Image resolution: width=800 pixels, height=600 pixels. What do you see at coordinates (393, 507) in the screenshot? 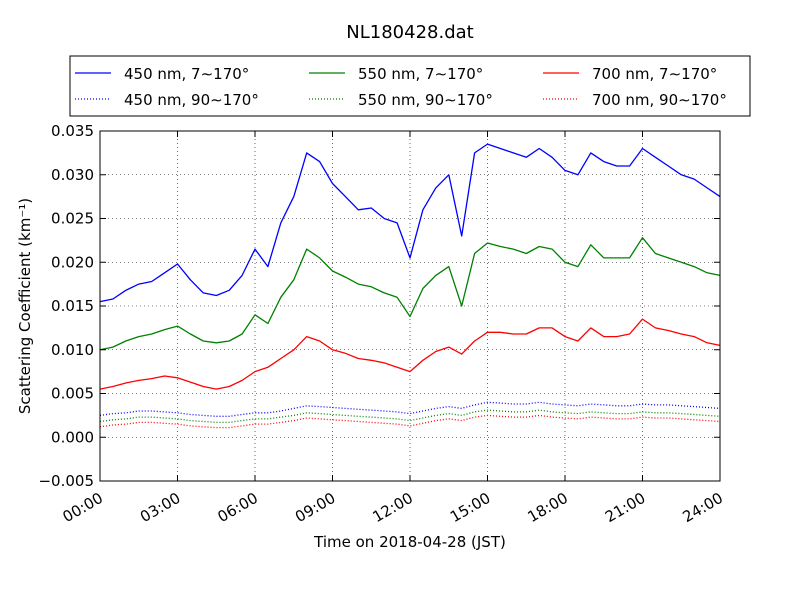
I see `x-tick-label: 12:00` at bounding box center [393, 507].